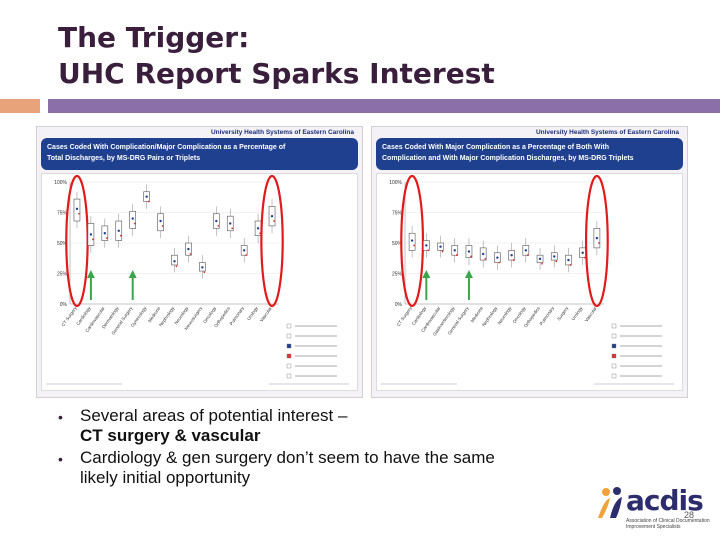 The width and height of the screenshot is (720, 540). I want to click on box-medicine, so click(160, 222).